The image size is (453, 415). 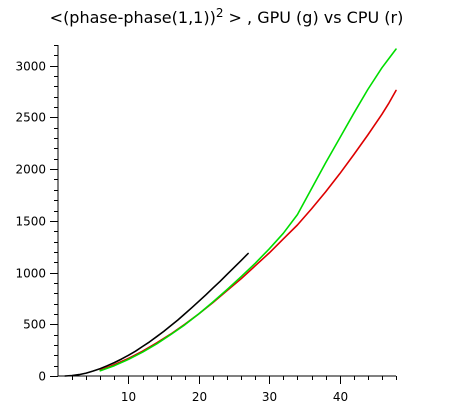 What do you see at coordinates (30, 222) in the screenshot?
I see `y-tick-label: 1500` at bounding box center [30, 222].